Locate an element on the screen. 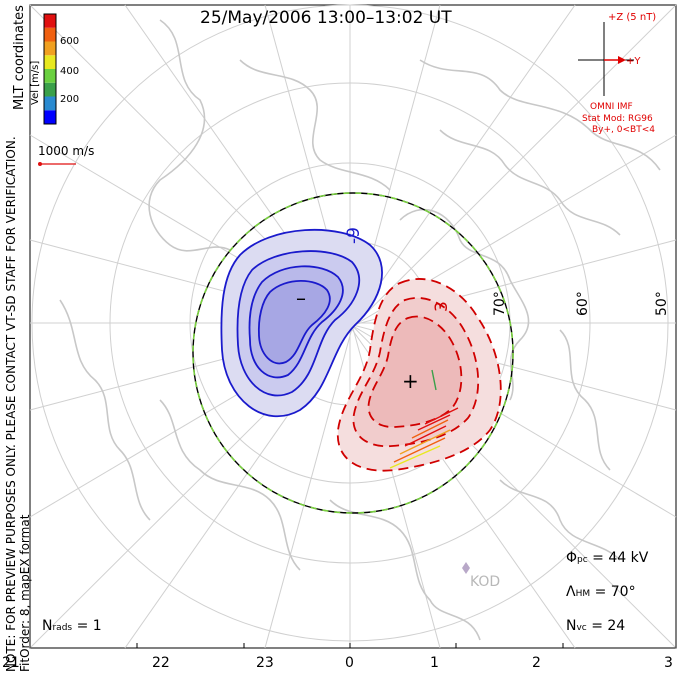  negative-potential-cell is located at coordinates (301, 322).